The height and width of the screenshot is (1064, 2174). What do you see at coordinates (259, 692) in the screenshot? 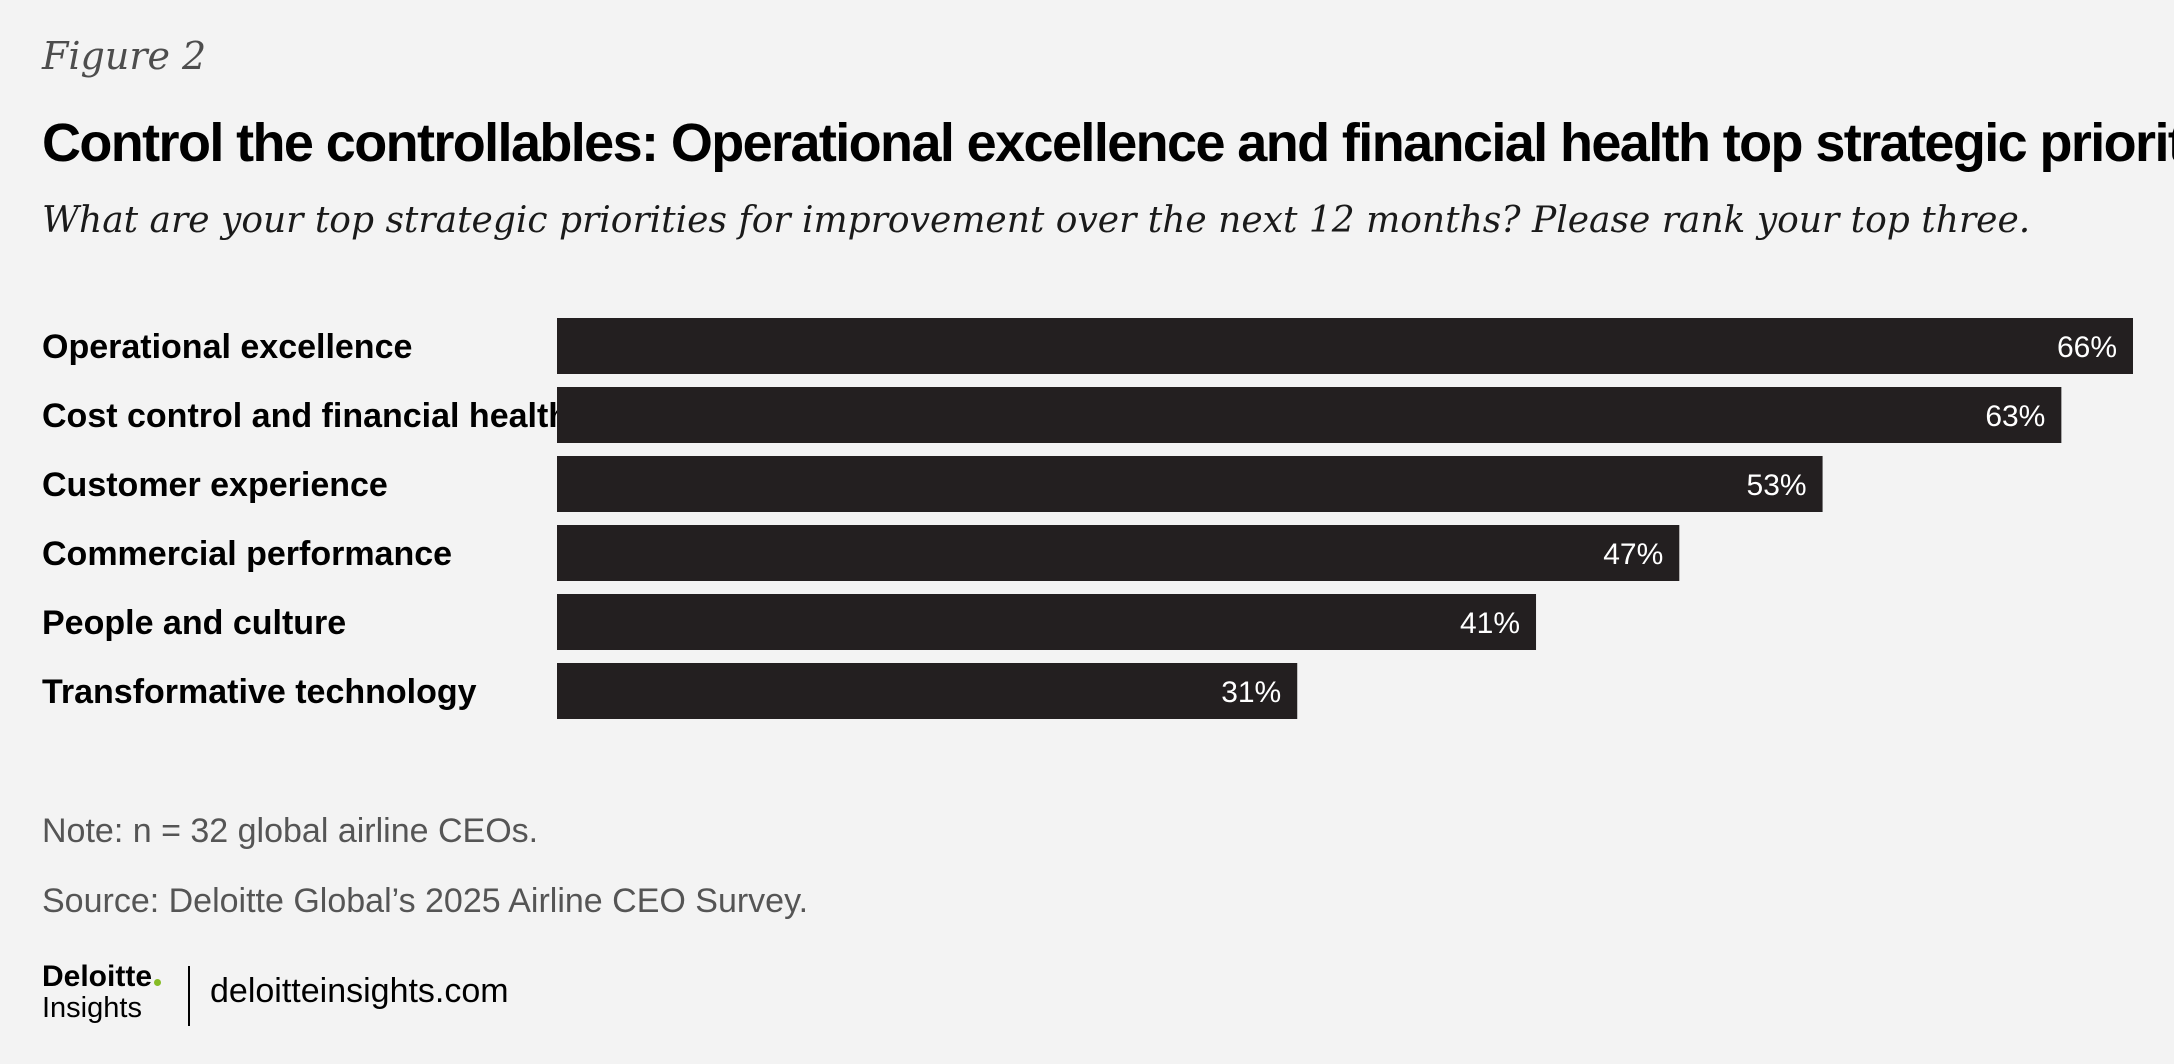
I see `category-label: Transformative technology` at bounding box center [259, 692].